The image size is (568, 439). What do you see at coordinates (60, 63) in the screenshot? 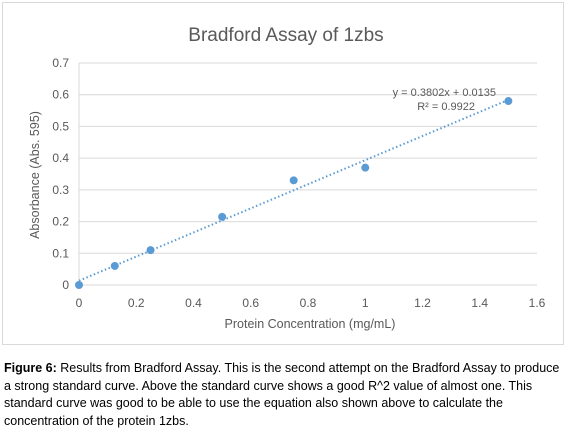
I see `y-tick-label: 0.7` at bounding box center [60, 63].